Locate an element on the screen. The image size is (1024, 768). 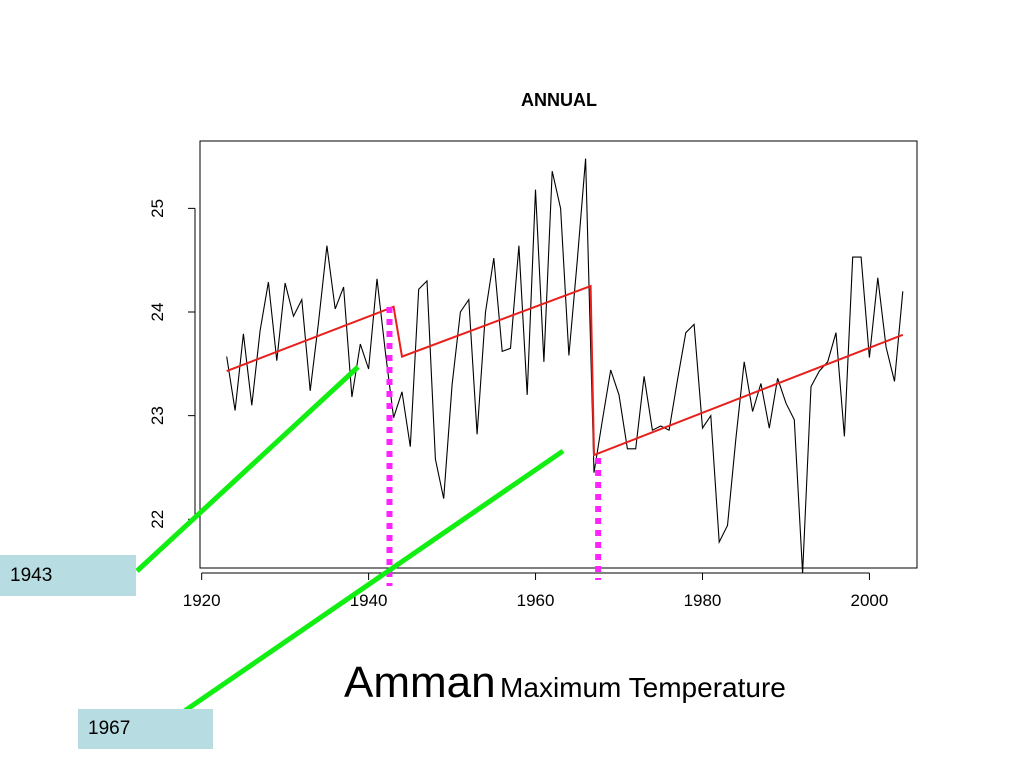
y-axis: 22 23 24 25 is located at coordinates (172, 364).